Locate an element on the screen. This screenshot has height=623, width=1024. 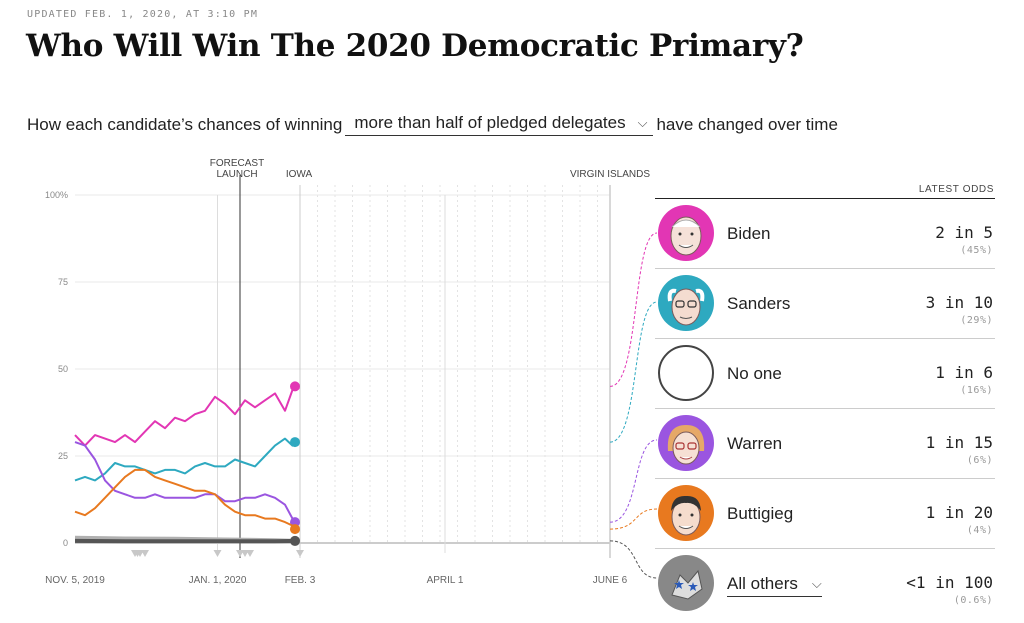
buttigieg-avatar is located at coordinates (686, 513).